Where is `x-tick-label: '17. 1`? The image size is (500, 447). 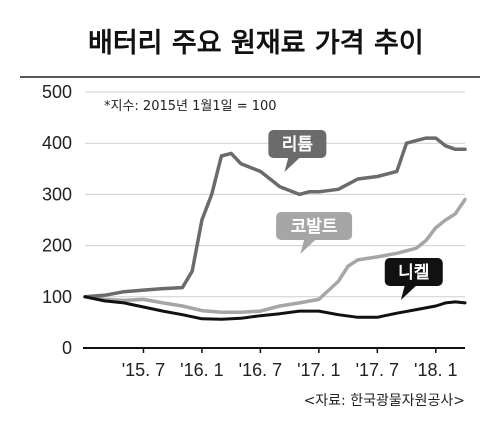 x-tick-label: '17. 1 is located at coordinates (318, 370).